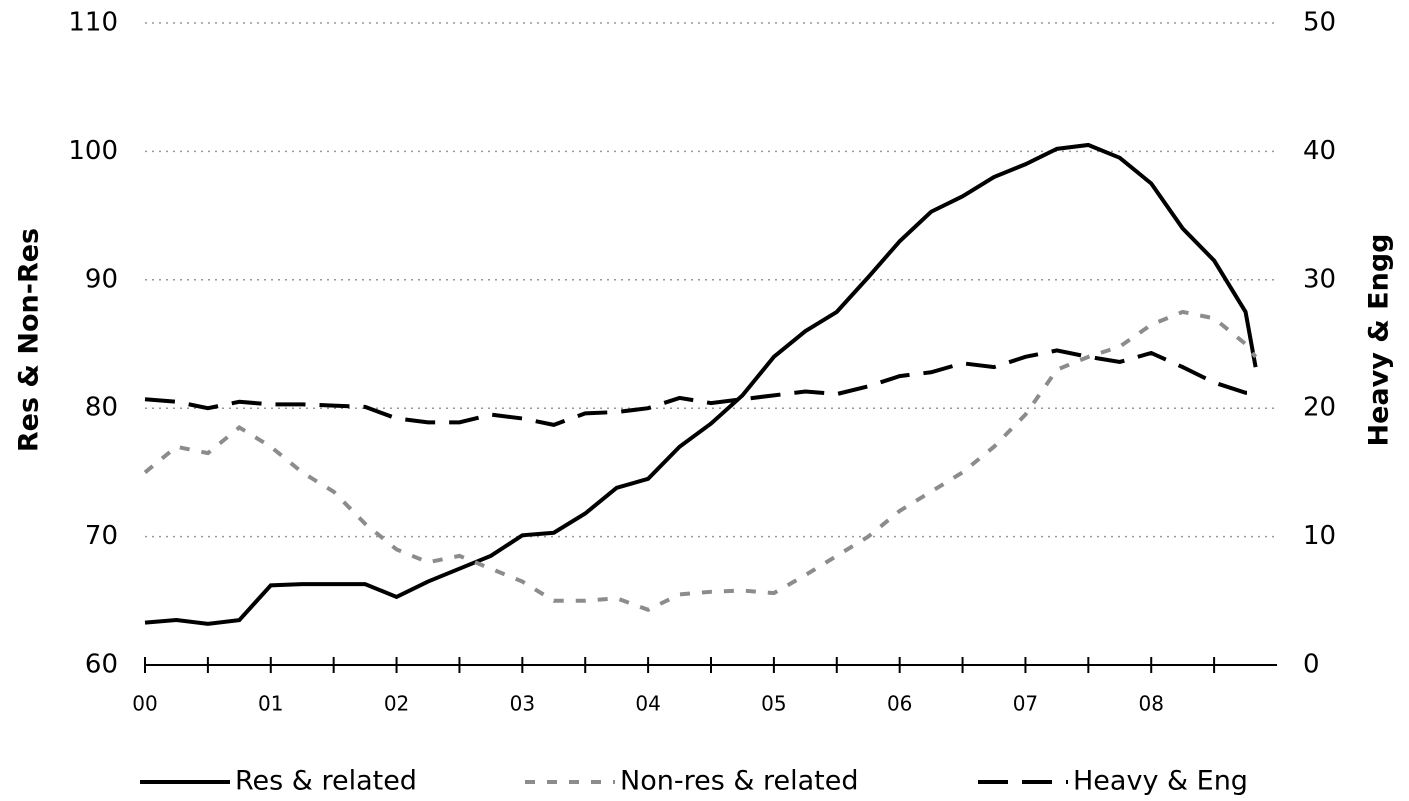  I want to click on y-axis-title: Res & Non-Res, so click(29, 340).